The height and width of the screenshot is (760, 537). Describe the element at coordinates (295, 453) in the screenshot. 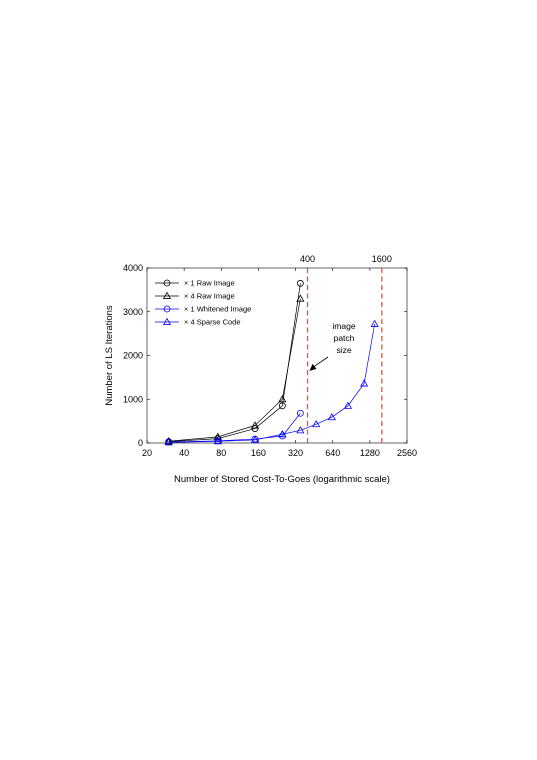

I see `x-tick-label: 320` at that location.